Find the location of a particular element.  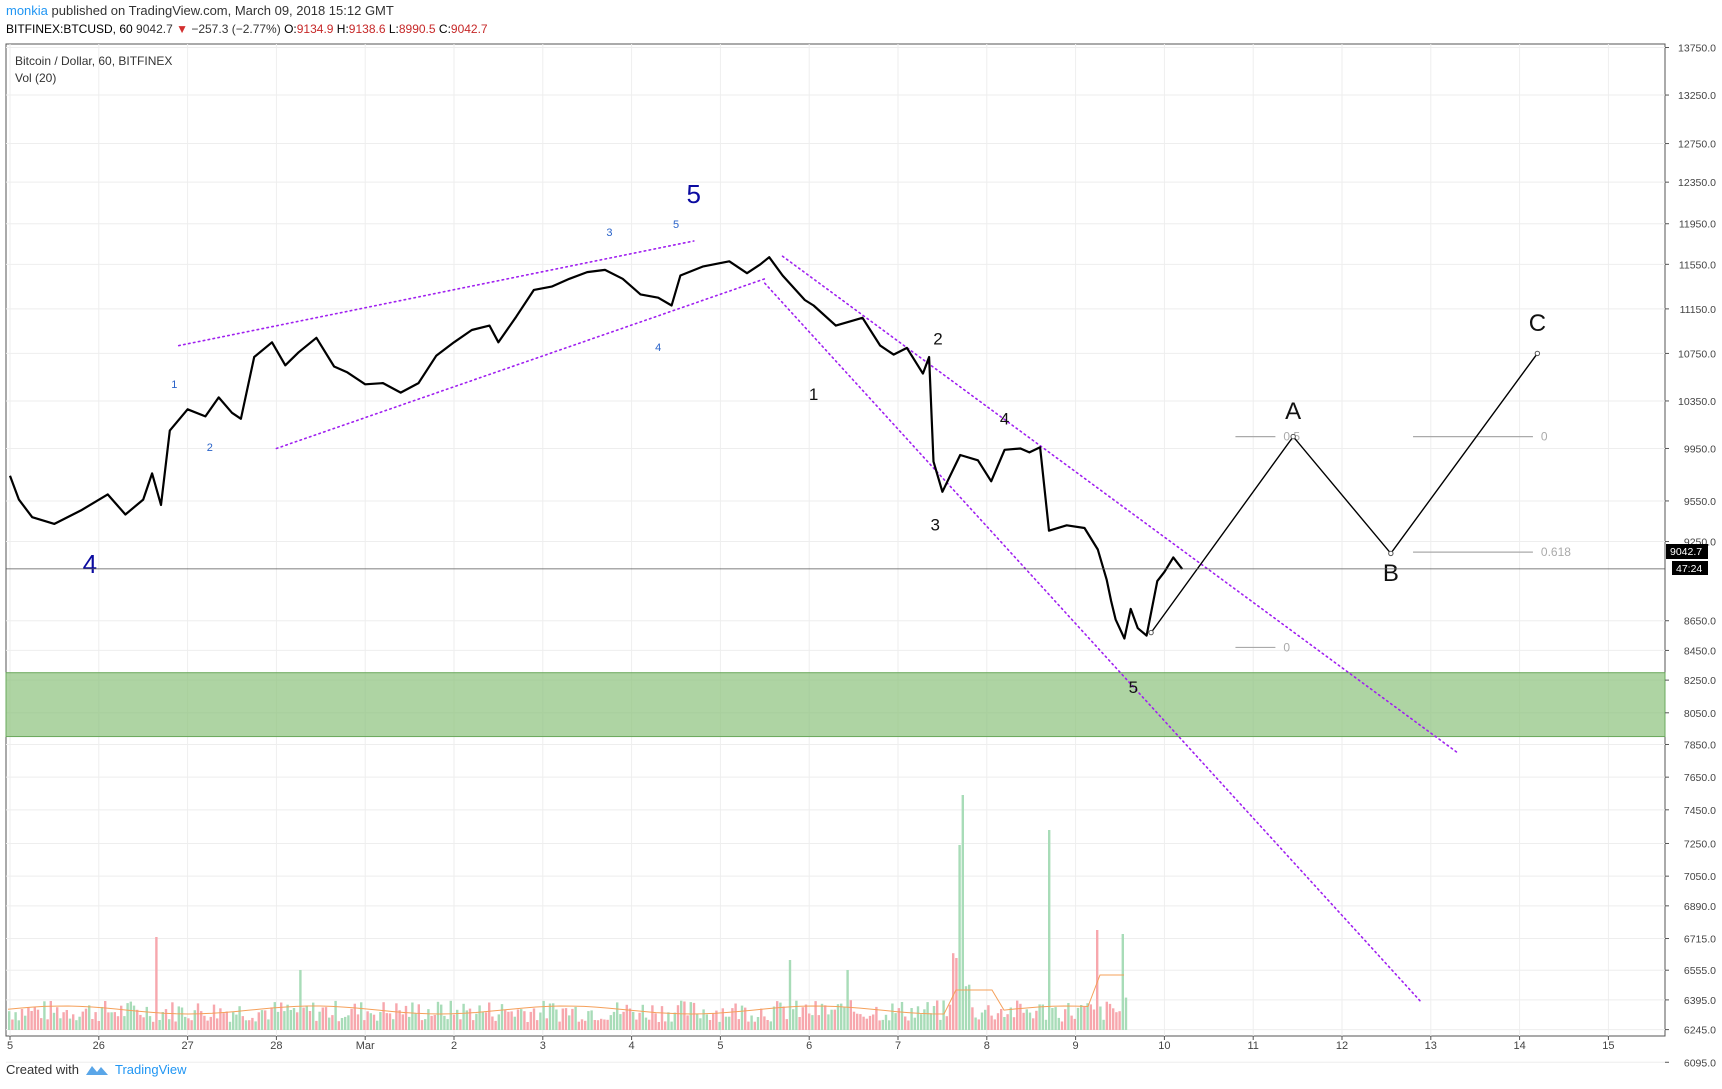

open-label: O: is located at coordinates (290, 29).